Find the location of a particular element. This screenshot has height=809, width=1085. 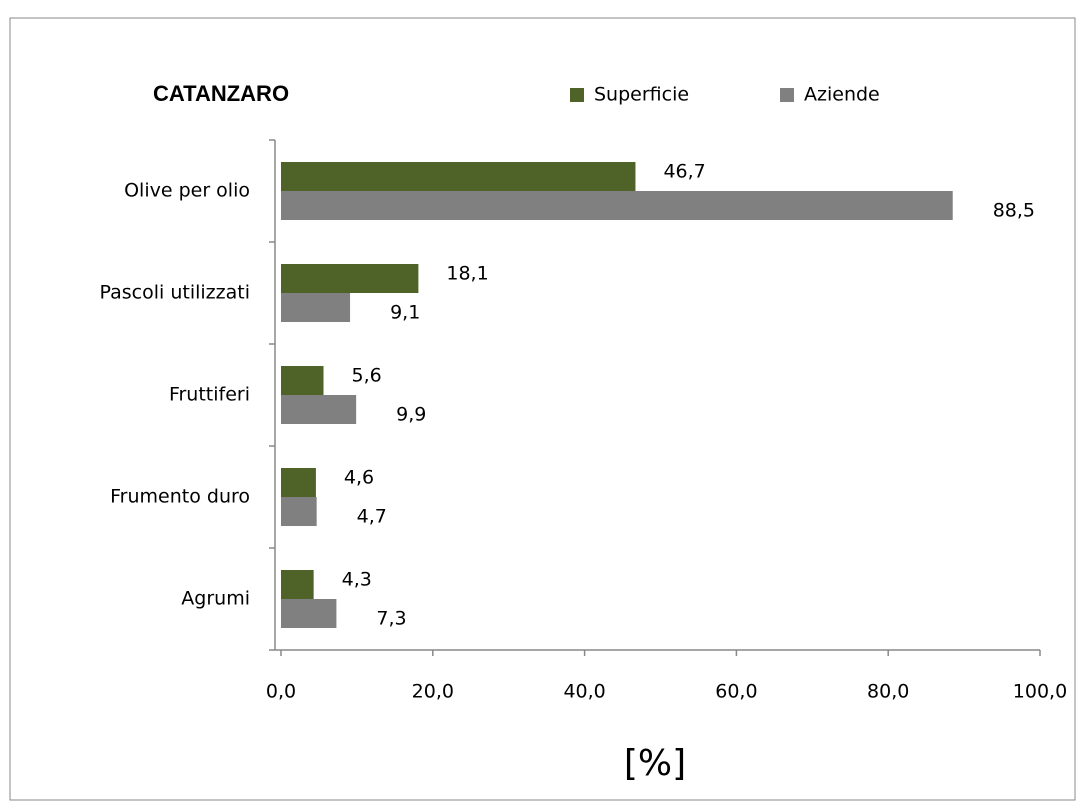

legend-label: Aziende is located at coordinates (842, 95).